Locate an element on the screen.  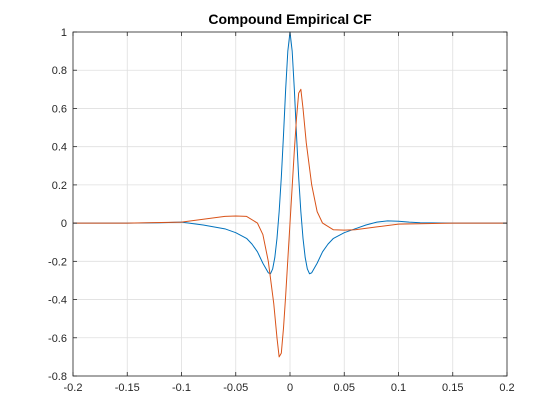
y-tick-label: -0.6 is located at coordinates (57, 339).